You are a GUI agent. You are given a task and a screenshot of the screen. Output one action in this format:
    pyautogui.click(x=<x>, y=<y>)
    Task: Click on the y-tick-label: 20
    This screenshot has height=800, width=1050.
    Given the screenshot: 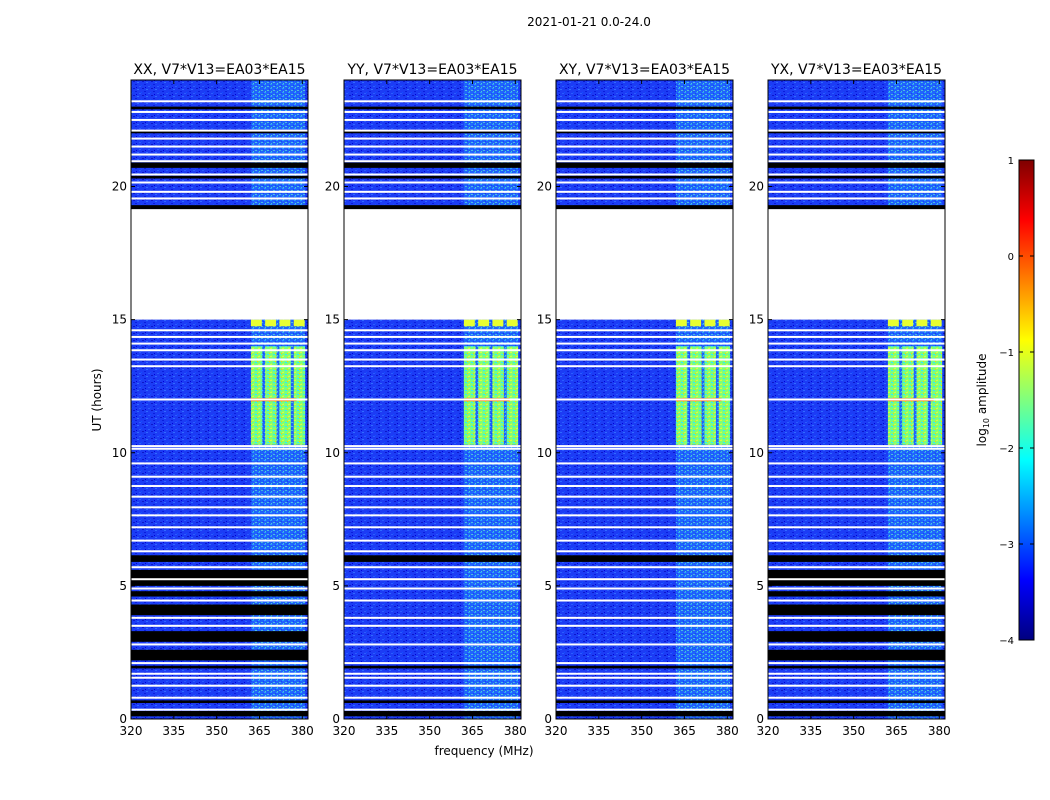 What is the action you would take?
    pyautogui.click(x=119, y=187)
    